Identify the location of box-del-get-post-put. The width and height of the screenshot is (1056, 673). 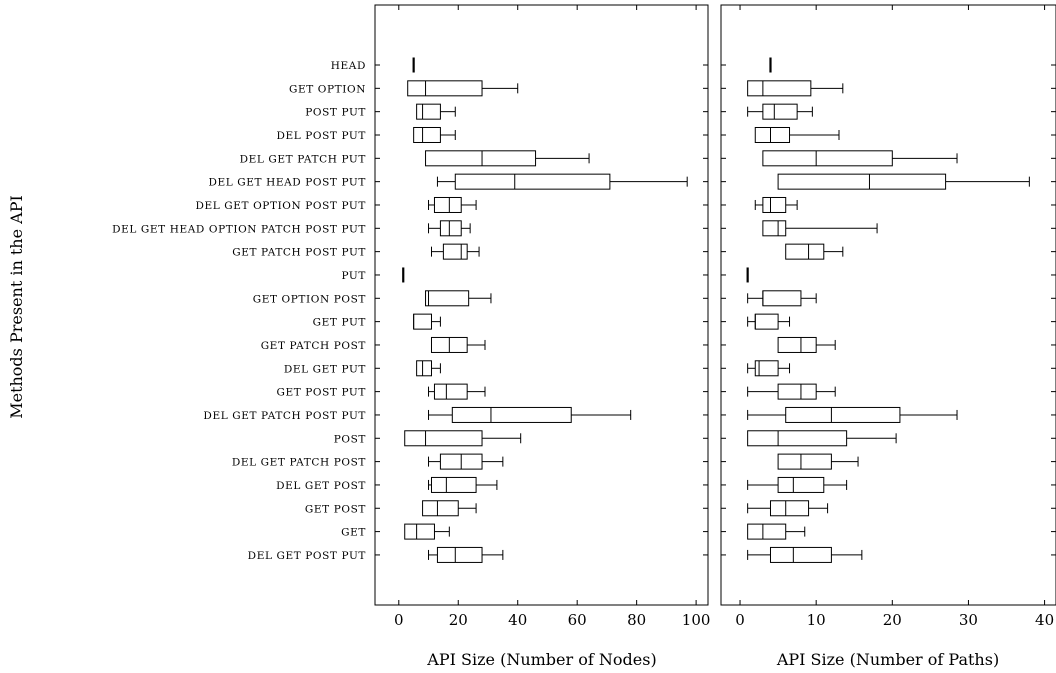
(805, 554).